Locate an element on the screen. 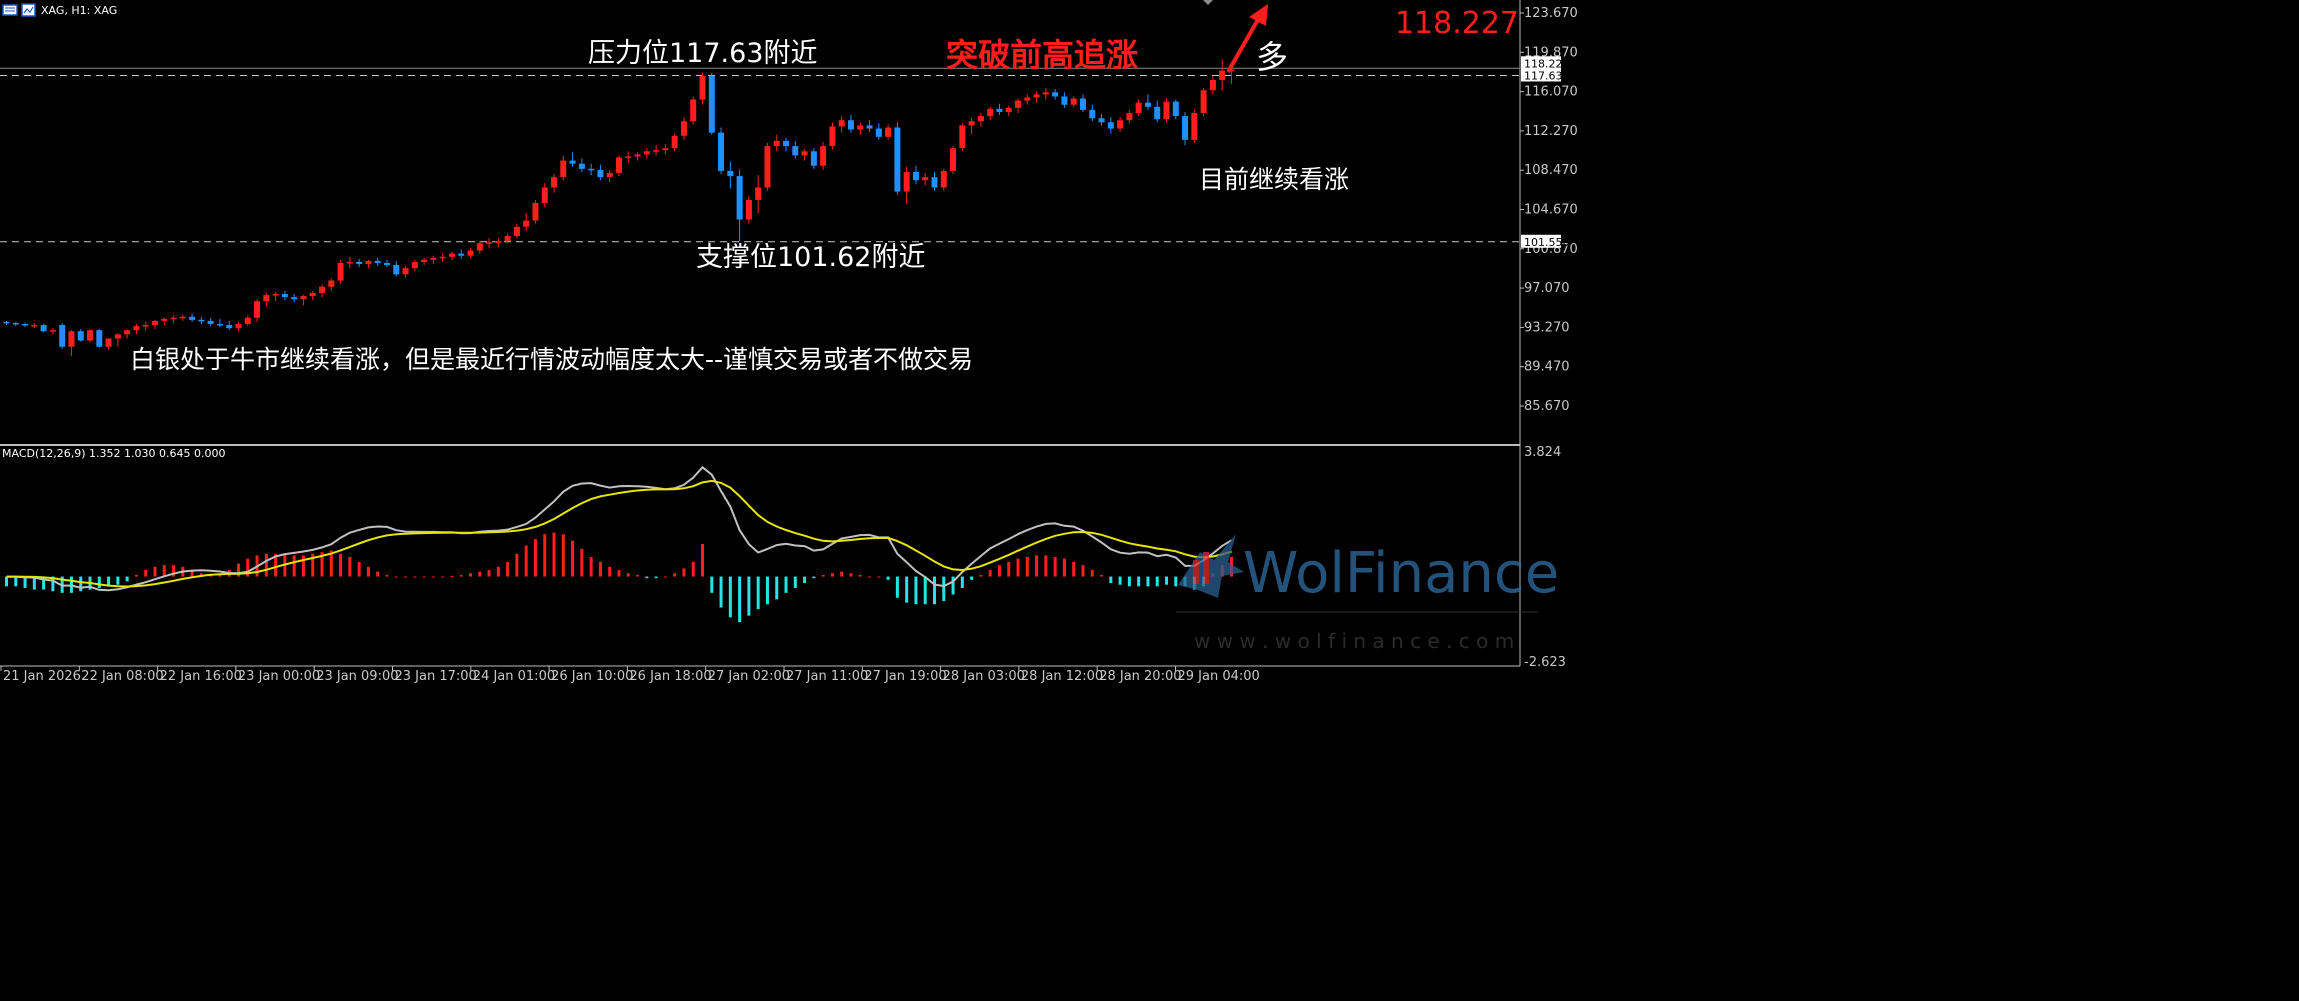  time-axis-label: 28 Jan 03:00 is located at coordinates (984, 676).